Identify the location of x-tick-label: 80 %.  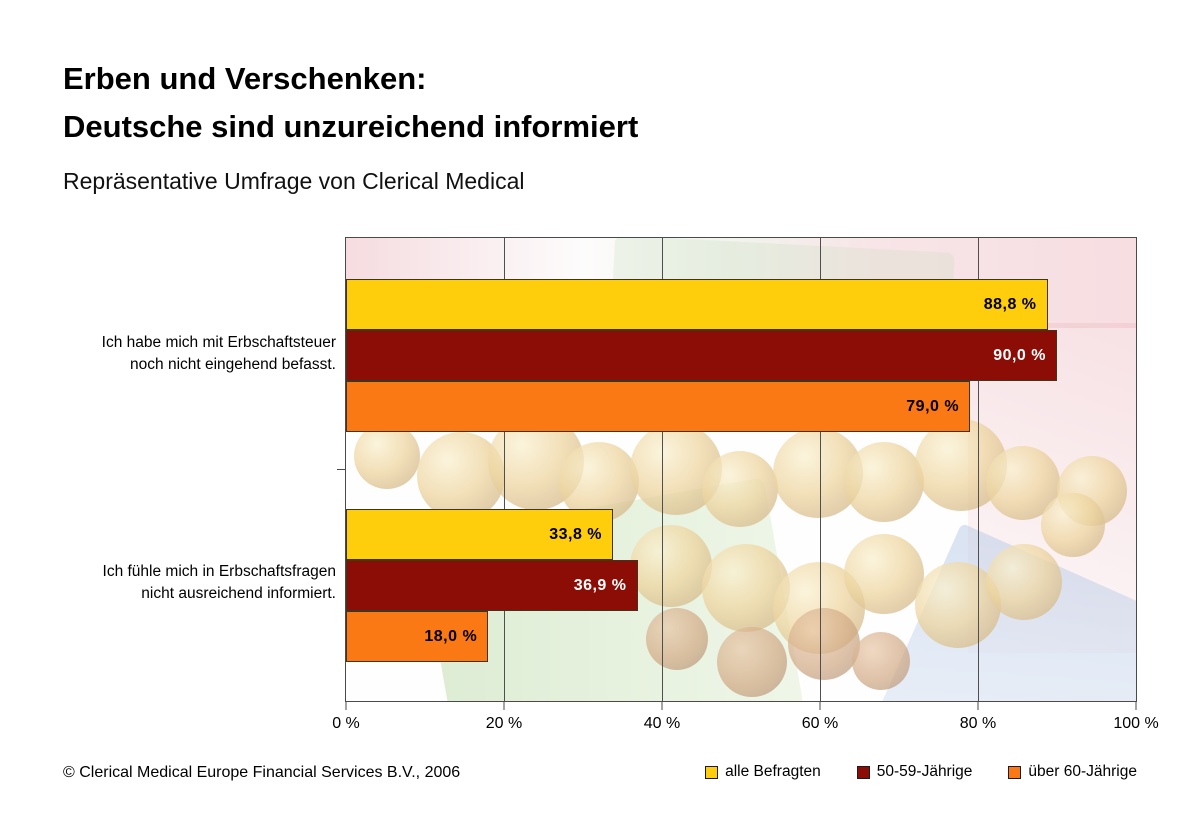
(978, 723).